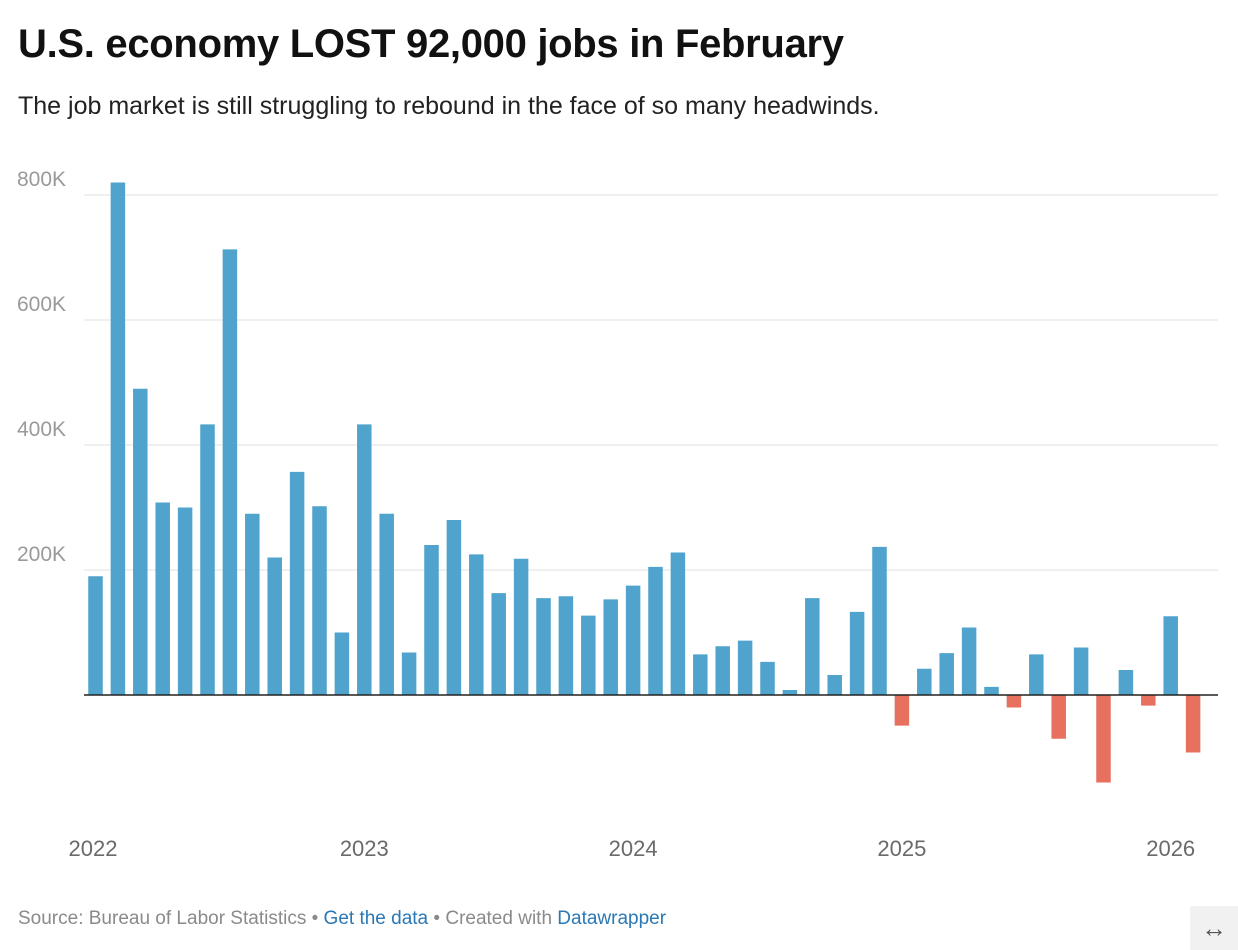 This screenshot has height=950, width=1238. What do you see at coordinates (93, 848) in the screenshot?
I see `x-tick-label: 2022` at bounding box center [93, 848].